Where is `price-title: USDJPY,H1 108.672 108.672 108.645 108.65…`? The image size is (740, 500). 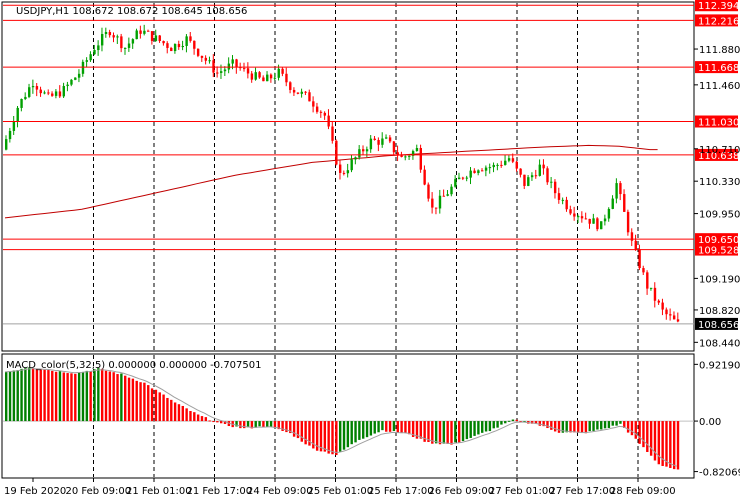
price-title: USDJPY,H1 108.672 108.672 108.645 108.65… is located at coordinates (131, 11).